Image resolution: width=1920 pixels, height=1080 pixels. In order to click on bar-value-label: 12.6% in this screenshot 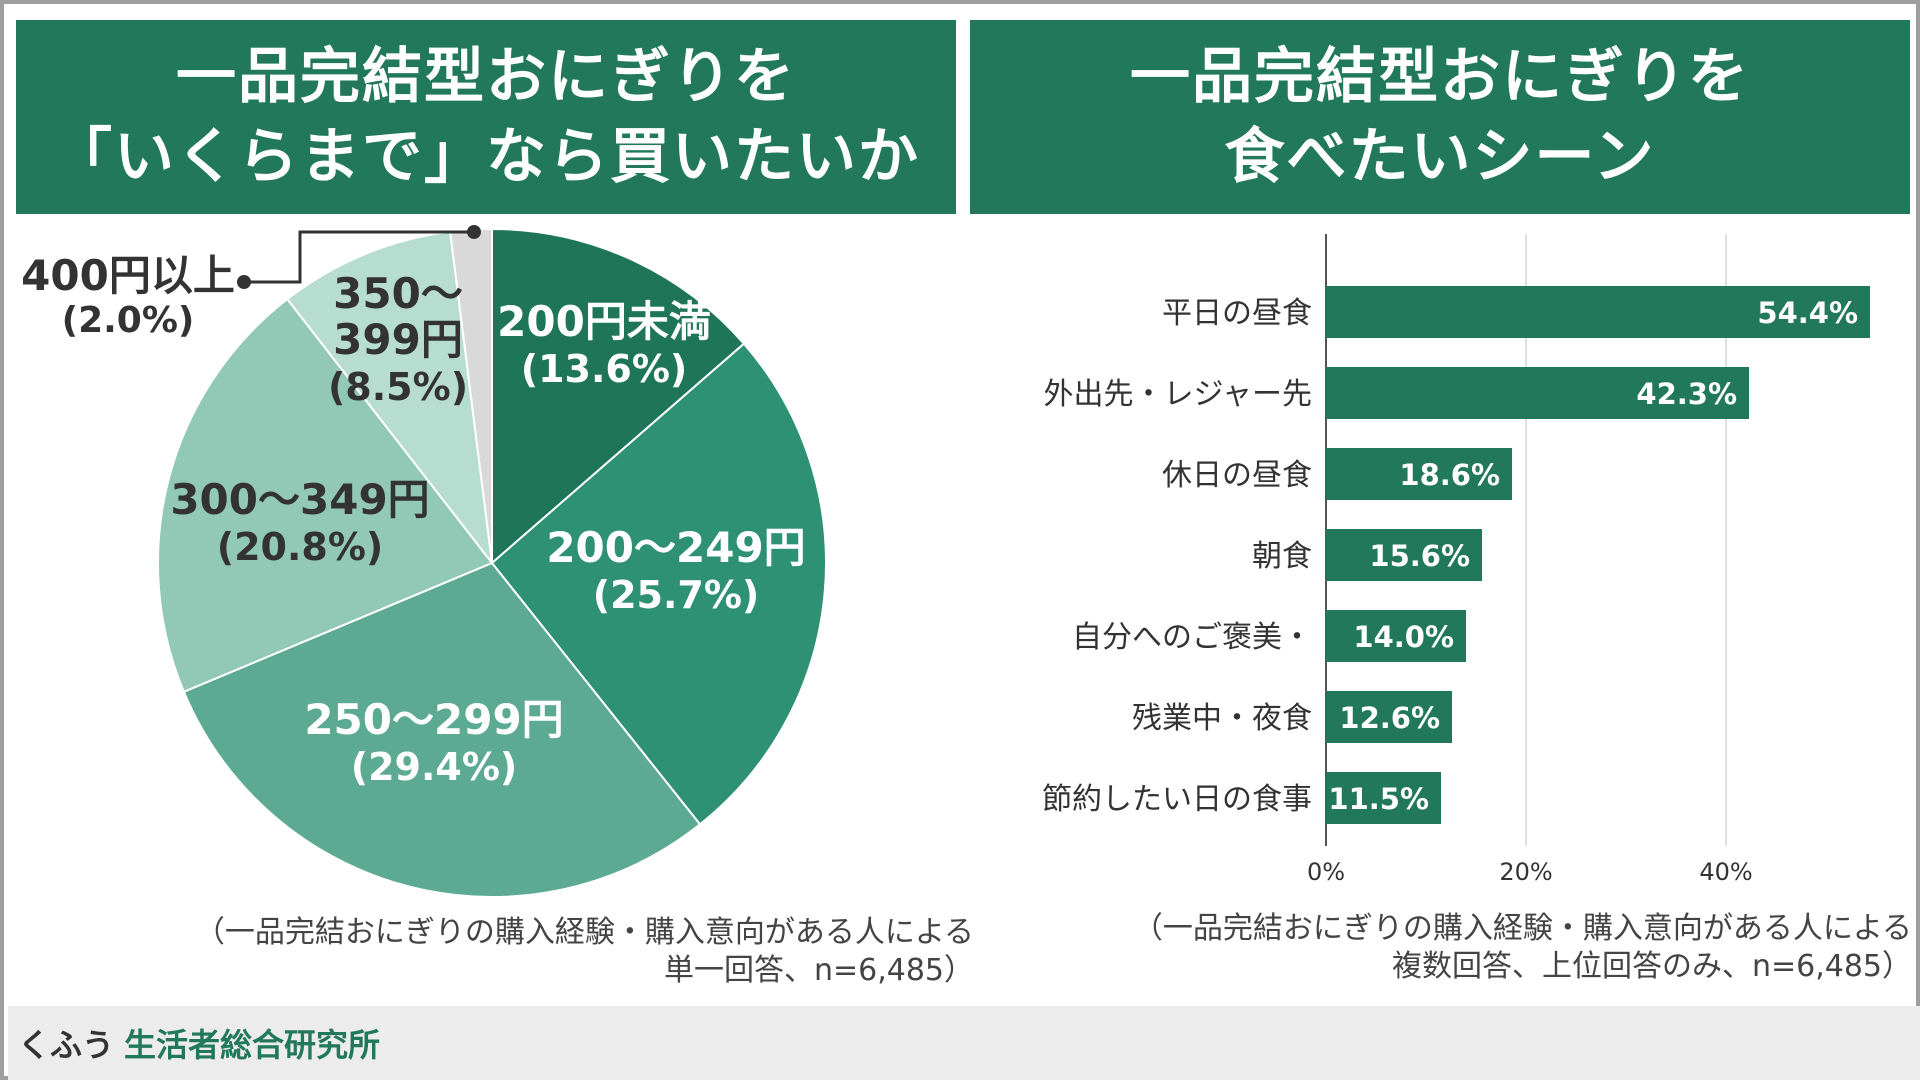, I will do `click(1389, 718)`.